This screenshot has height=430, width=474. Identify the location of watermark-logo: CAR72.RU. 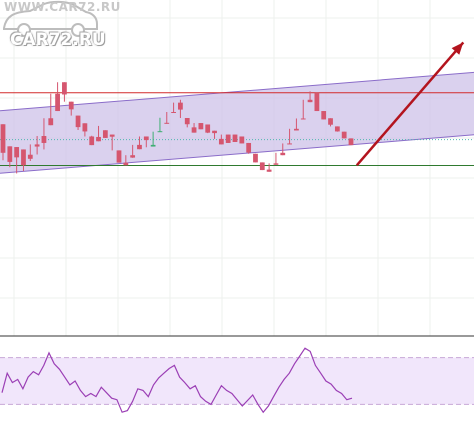
(58, 40).